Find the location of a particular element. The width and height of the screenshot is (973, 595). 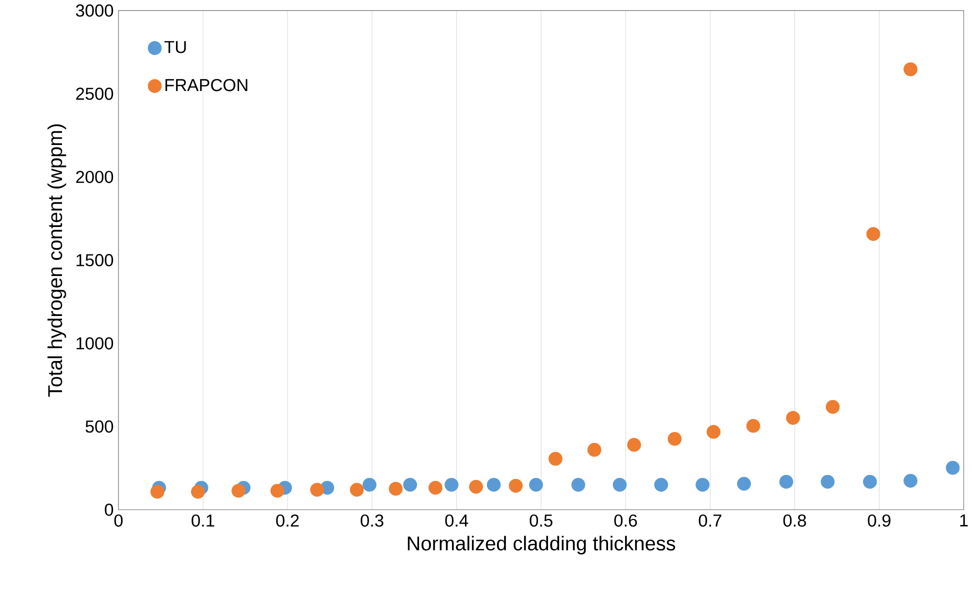

y-tick-label: 1000 is located at coordinates (95, 343).